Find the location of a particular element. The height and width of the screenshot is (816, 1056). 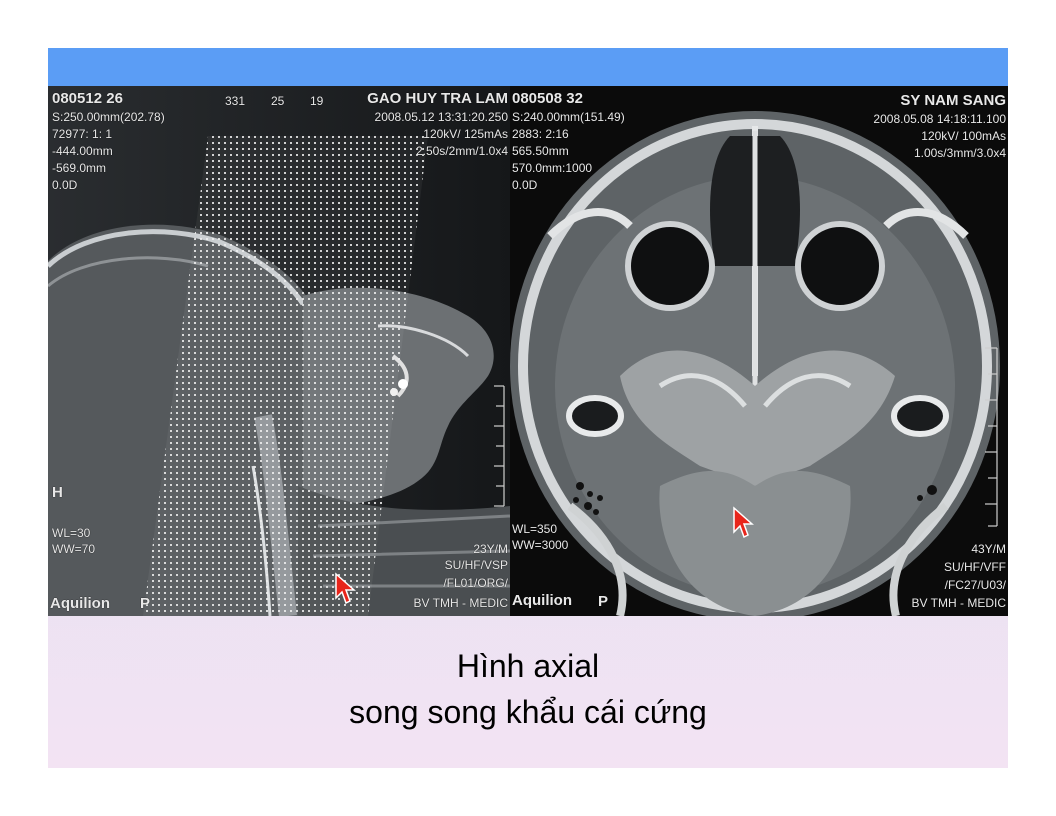

left-info-line-1: S:250.00mm(202.78) is located at coordinates (108, 117).